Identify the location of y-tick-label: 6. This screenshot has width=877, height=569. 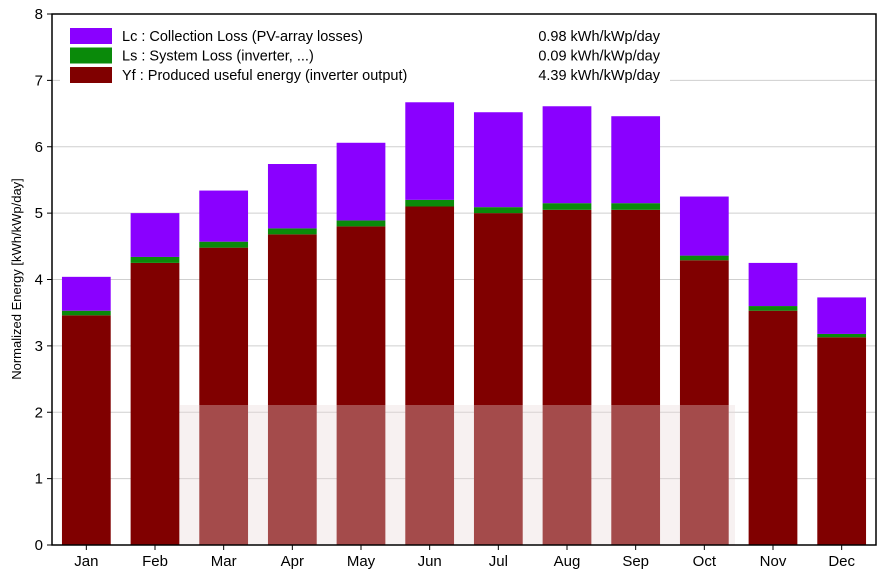
(39, 147).